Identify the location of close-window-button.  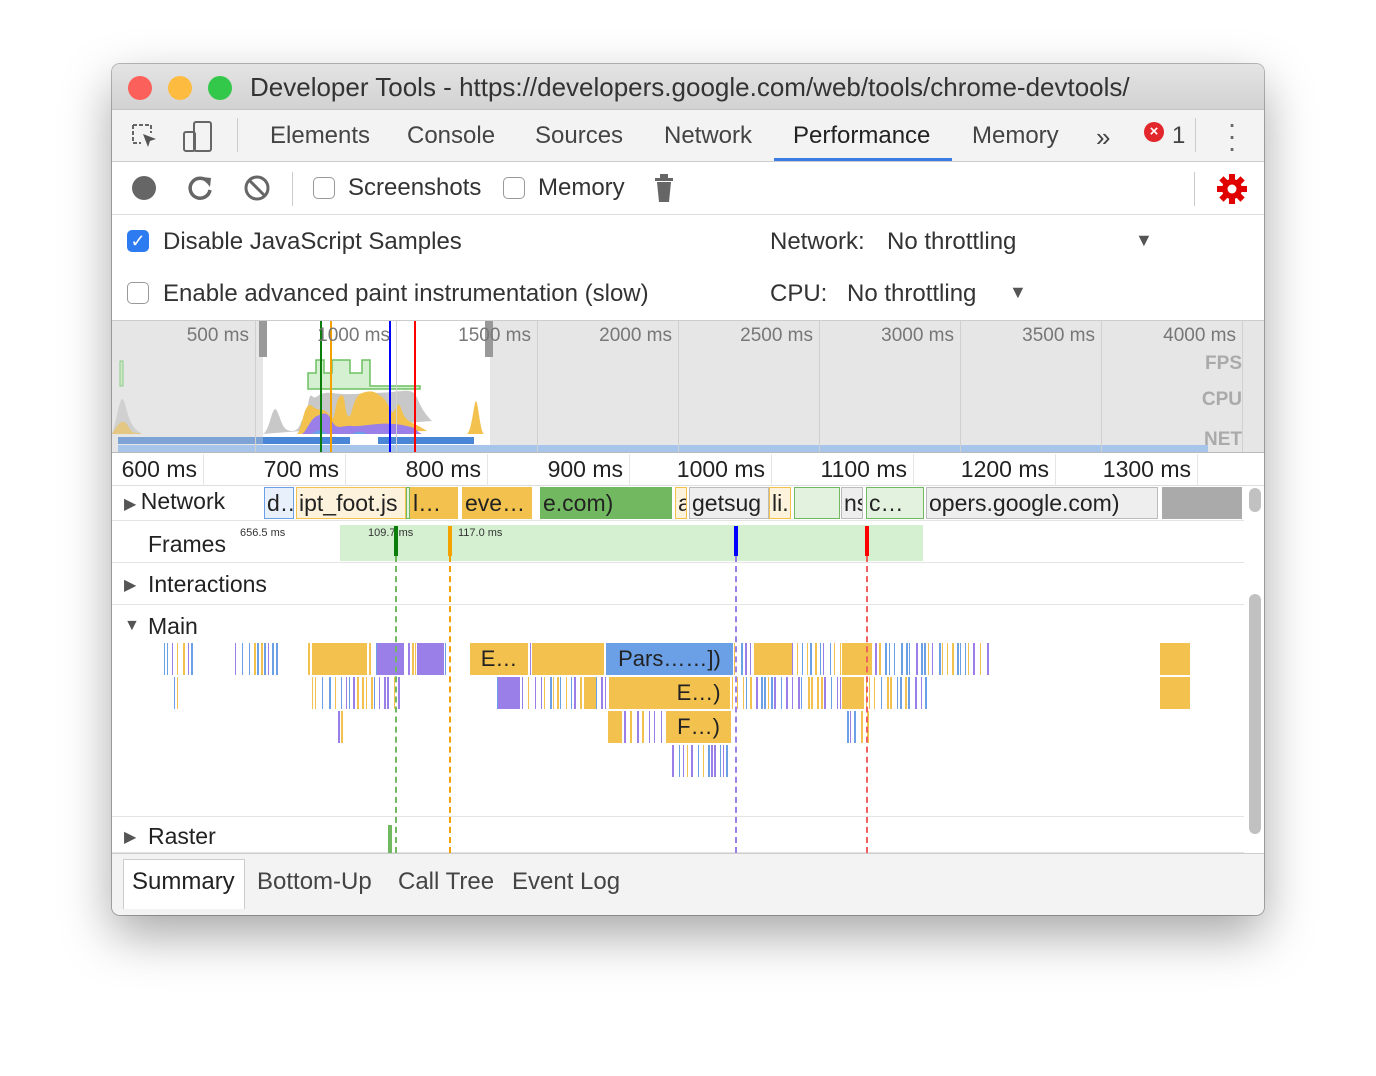
(140, 88).